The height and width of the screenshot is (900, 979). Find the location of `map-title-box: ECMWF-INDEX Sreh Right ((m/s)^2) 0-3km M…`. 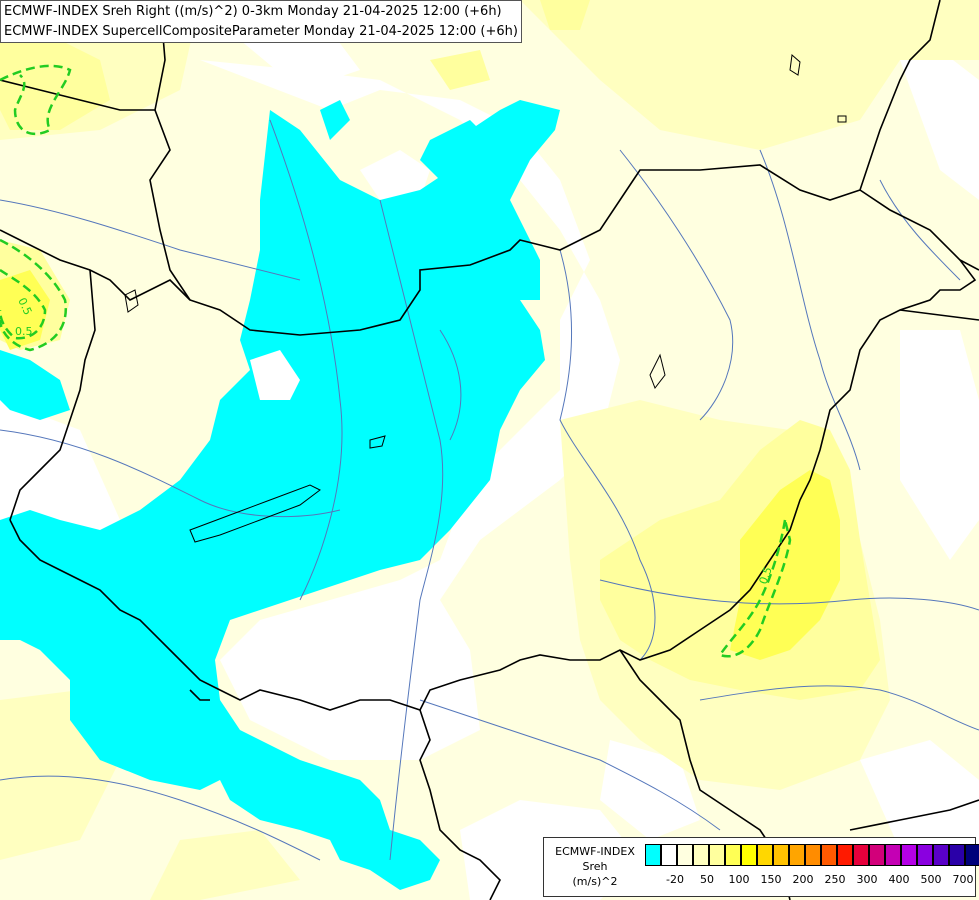

map-title-box: ECMWF-INDEX Sreh Right ((m/s)^2) 0-3km M… is located at coordinates (261, 21).